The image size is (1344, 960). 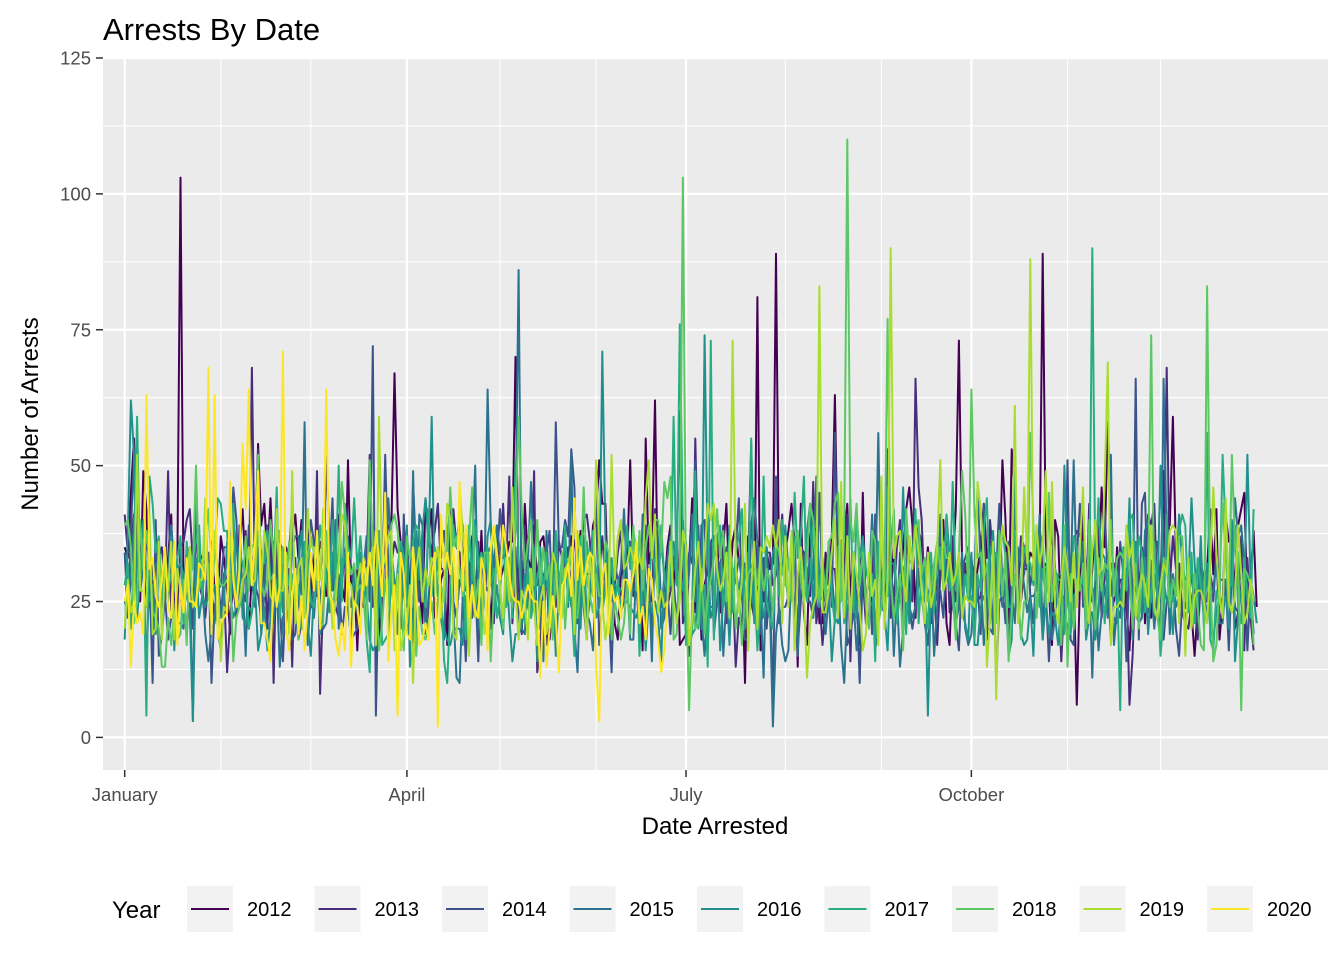 What do you see at coordinates (75, 193) in the screenshot?
I see `y-tick-label: 100` at bounding box center [75, 193].